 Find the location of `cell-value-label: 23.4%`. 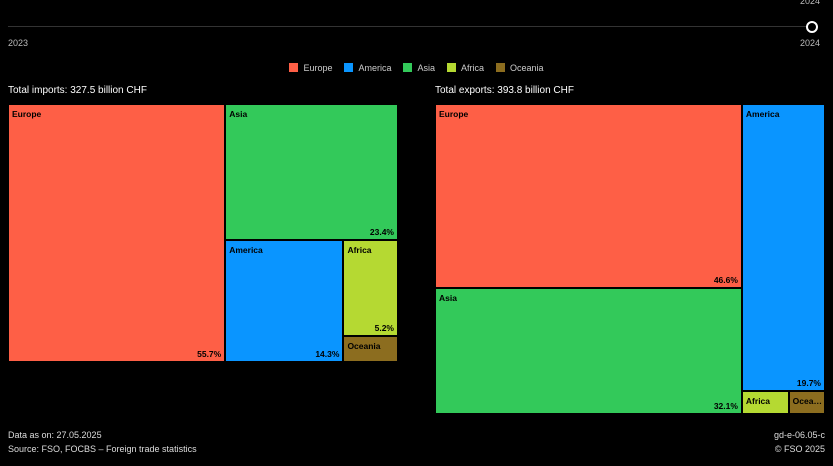

cell-value-label: 23.4% is located at coordinates (381, 232).